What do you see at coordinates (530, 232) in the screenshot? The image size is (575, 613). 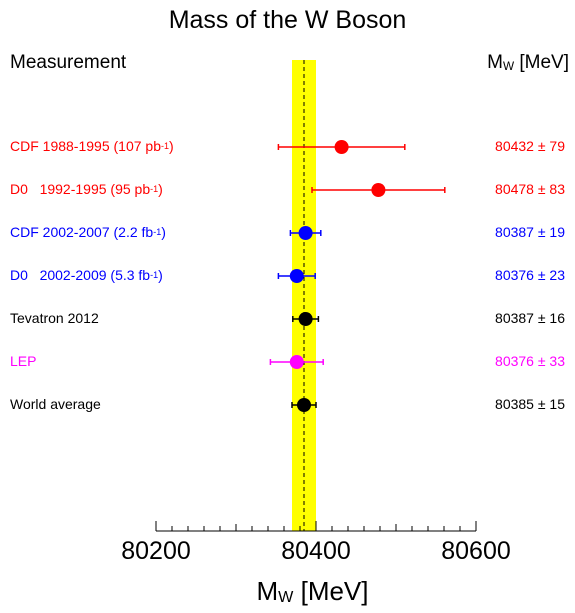 I see `measurement-value: 80387 ± 19` at bounding box center [530, 232].